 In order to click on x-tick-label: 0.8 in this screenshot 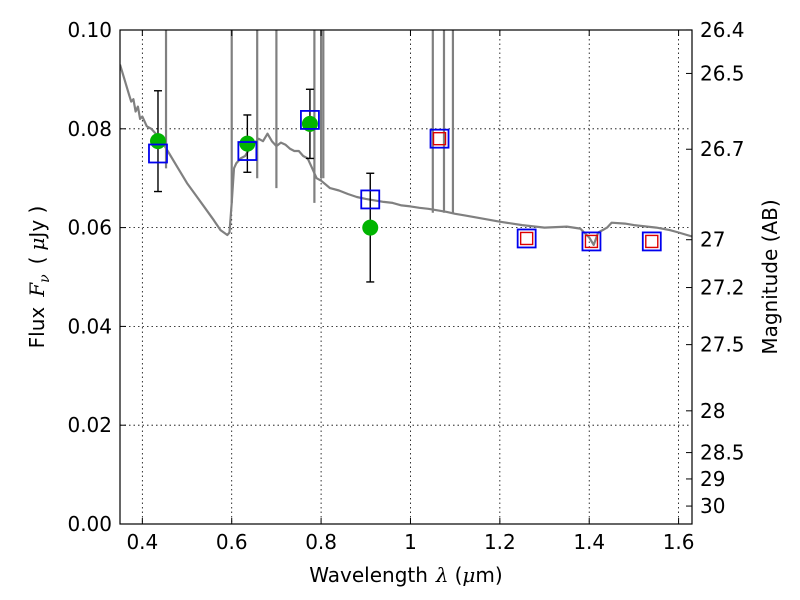, I will do `click(321, 542)`.